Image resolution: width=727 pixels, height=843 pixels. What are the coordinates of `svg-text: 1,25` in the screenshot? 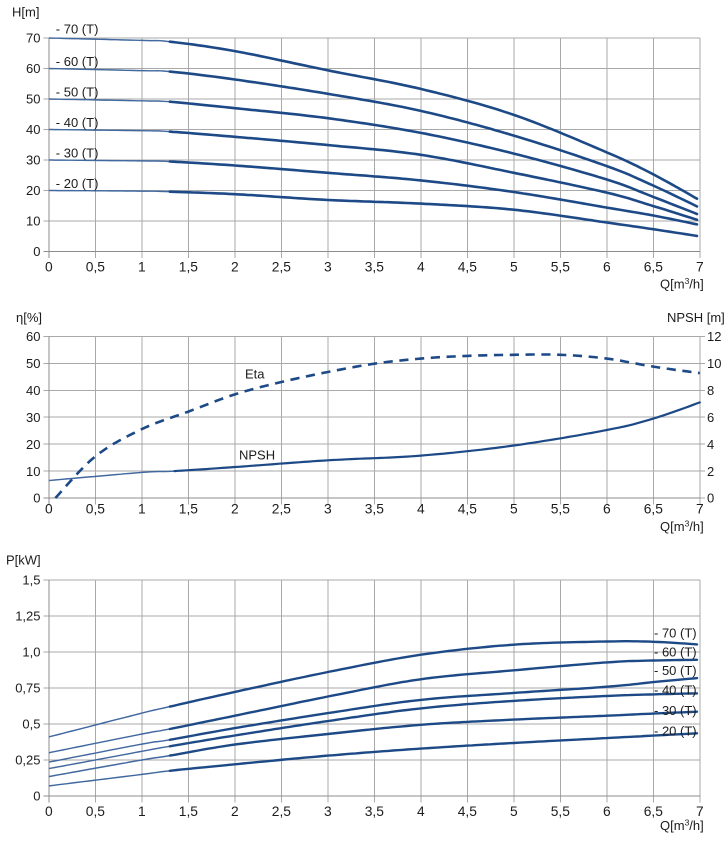 It's located at (27, 616).